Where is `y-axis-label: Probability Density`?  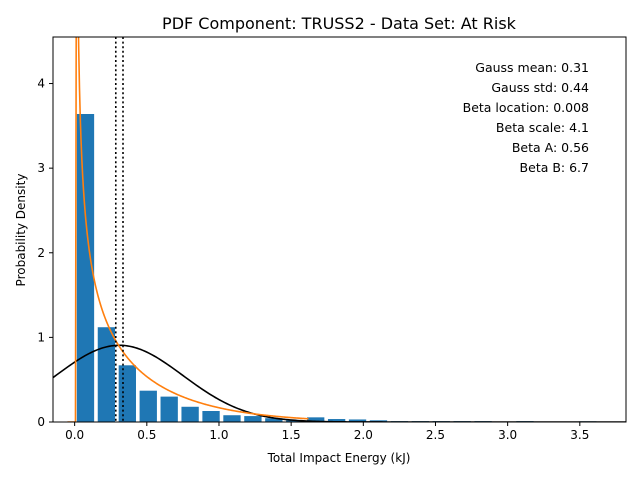
y-axis-label: Probability Density is located at coordinates (21, 230).